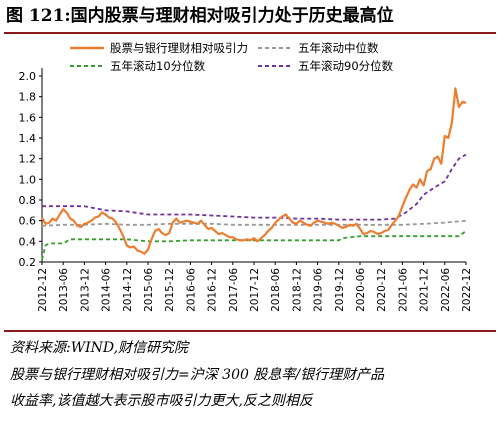 Image resolution: width=500 pixels, height=421 pixels. I want to click on x-tick-label: 2020-06, so click(361, 290).